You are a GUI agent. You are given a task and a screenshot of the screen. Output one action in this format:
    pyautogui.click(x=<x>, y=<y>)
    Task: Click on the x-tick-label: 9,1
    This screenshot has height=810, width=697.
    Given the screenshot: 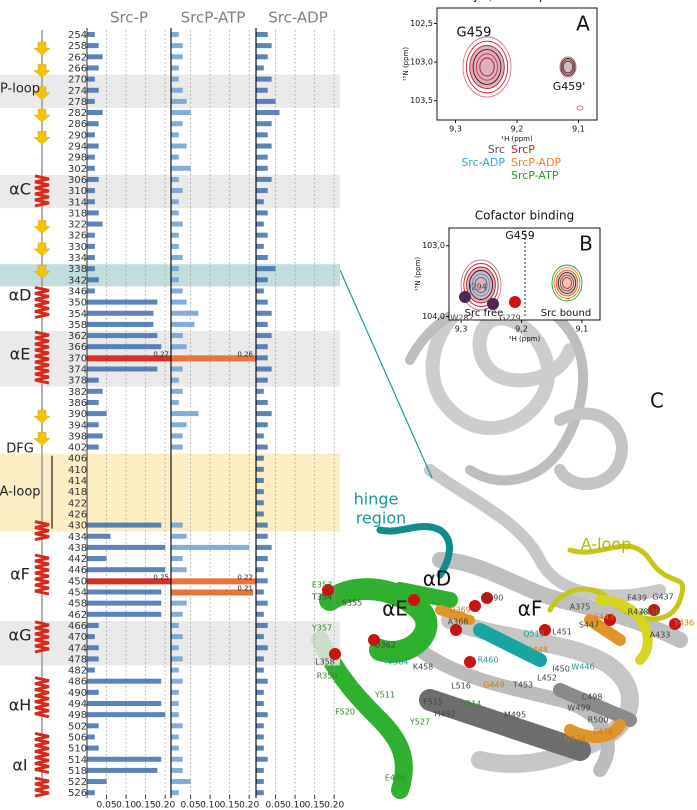 What is the action you would take?
    pyautogui.click(x=582, y=329)
    